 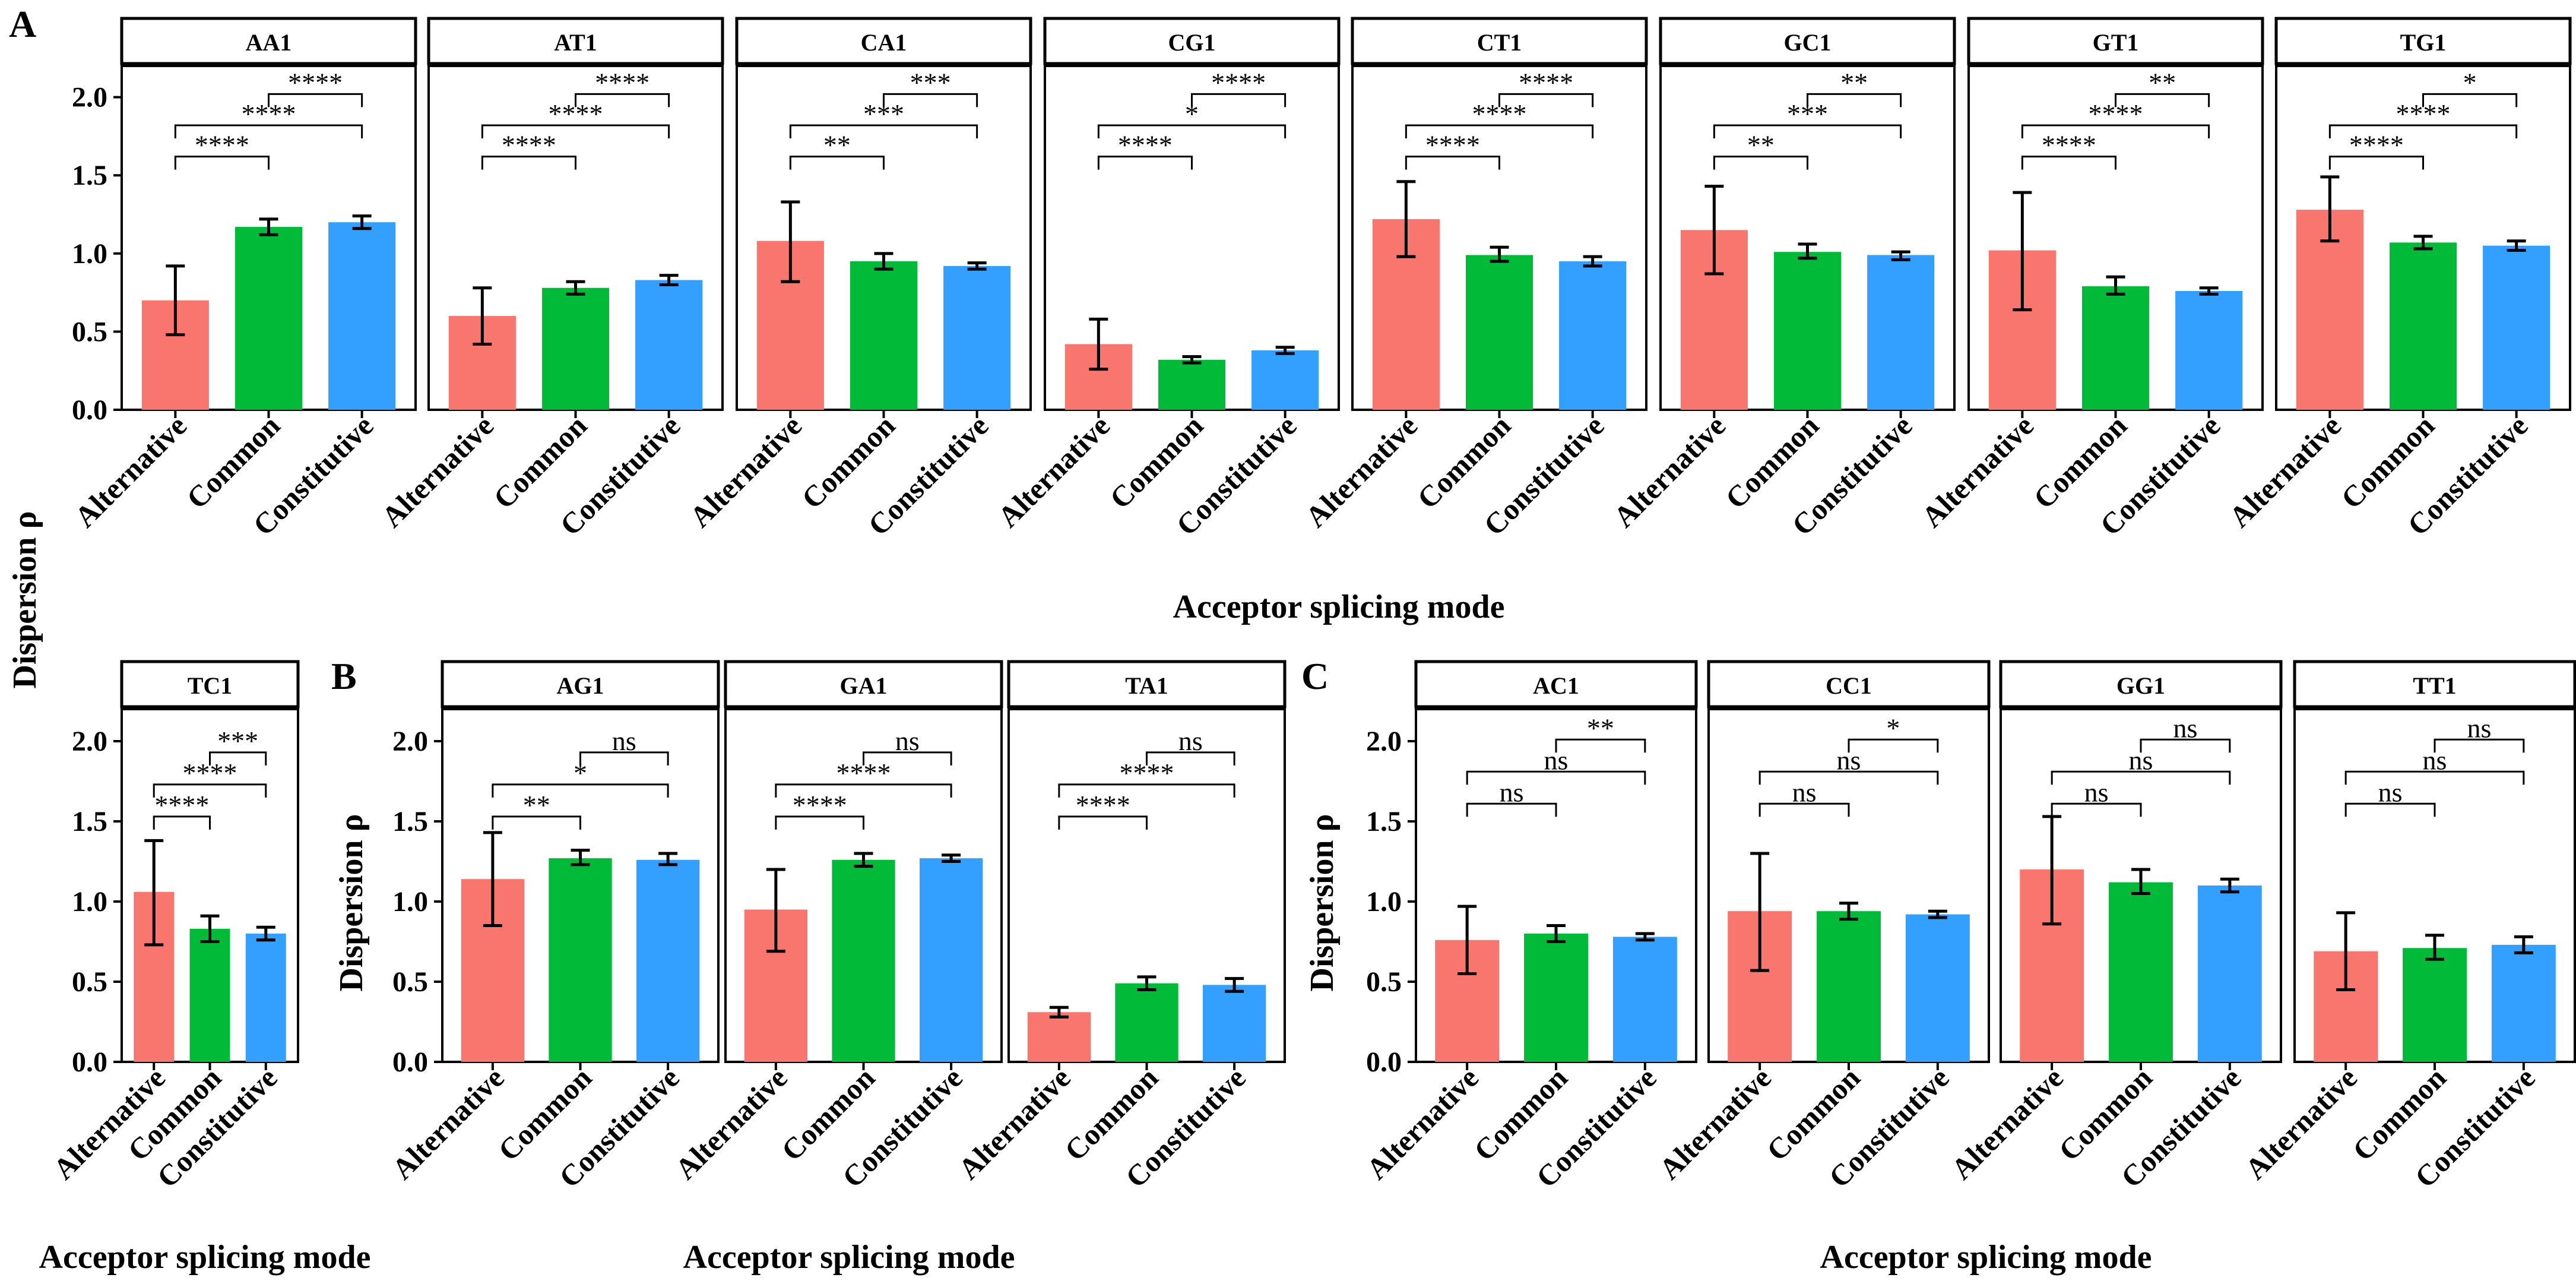 I want to click on sig-label: *, so click(x=2470, y=82).